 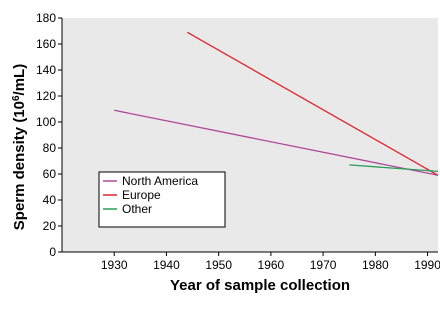 I want to click on legend-label: Other, so click(x=137, y=209).